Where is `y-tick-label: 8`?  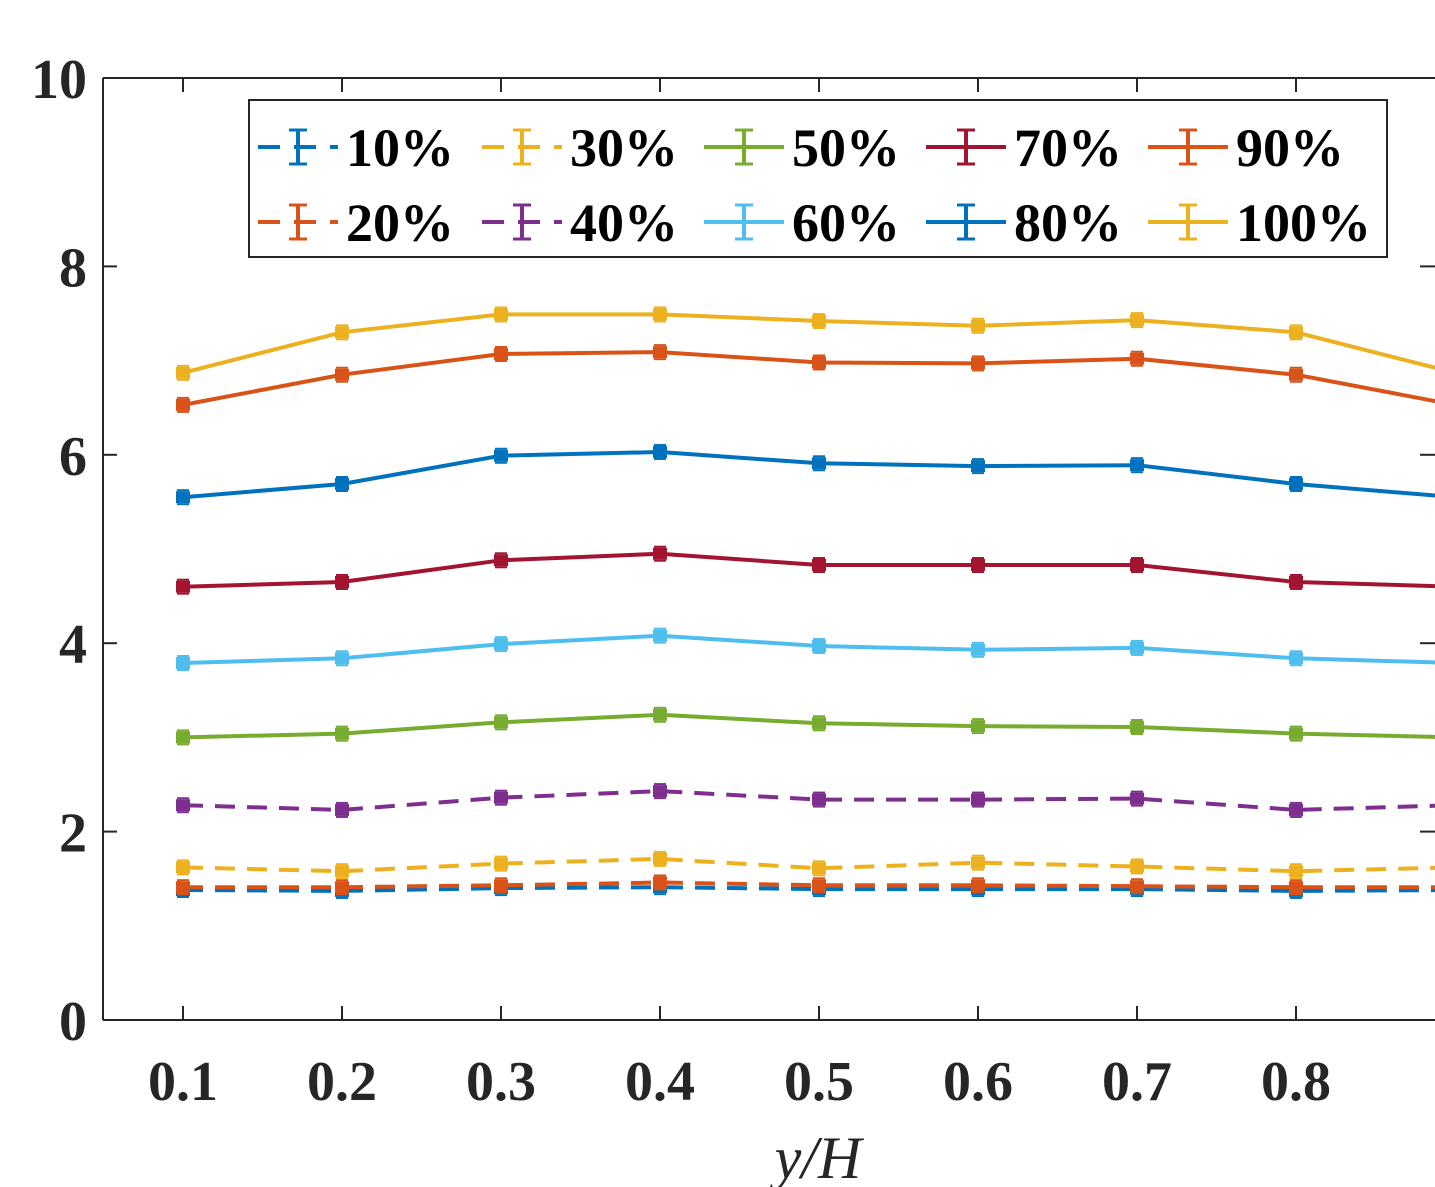
y-tick-label: 8 is located at coordinates (73, 268).